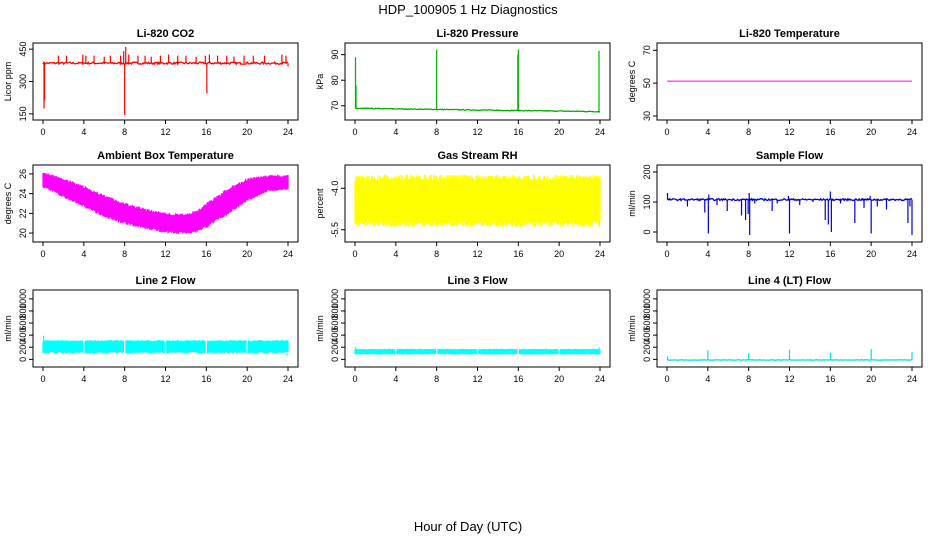  Describe the element at coordinates (335, 55) in the screenshot. I see `y-tick-label: 90` at that location.